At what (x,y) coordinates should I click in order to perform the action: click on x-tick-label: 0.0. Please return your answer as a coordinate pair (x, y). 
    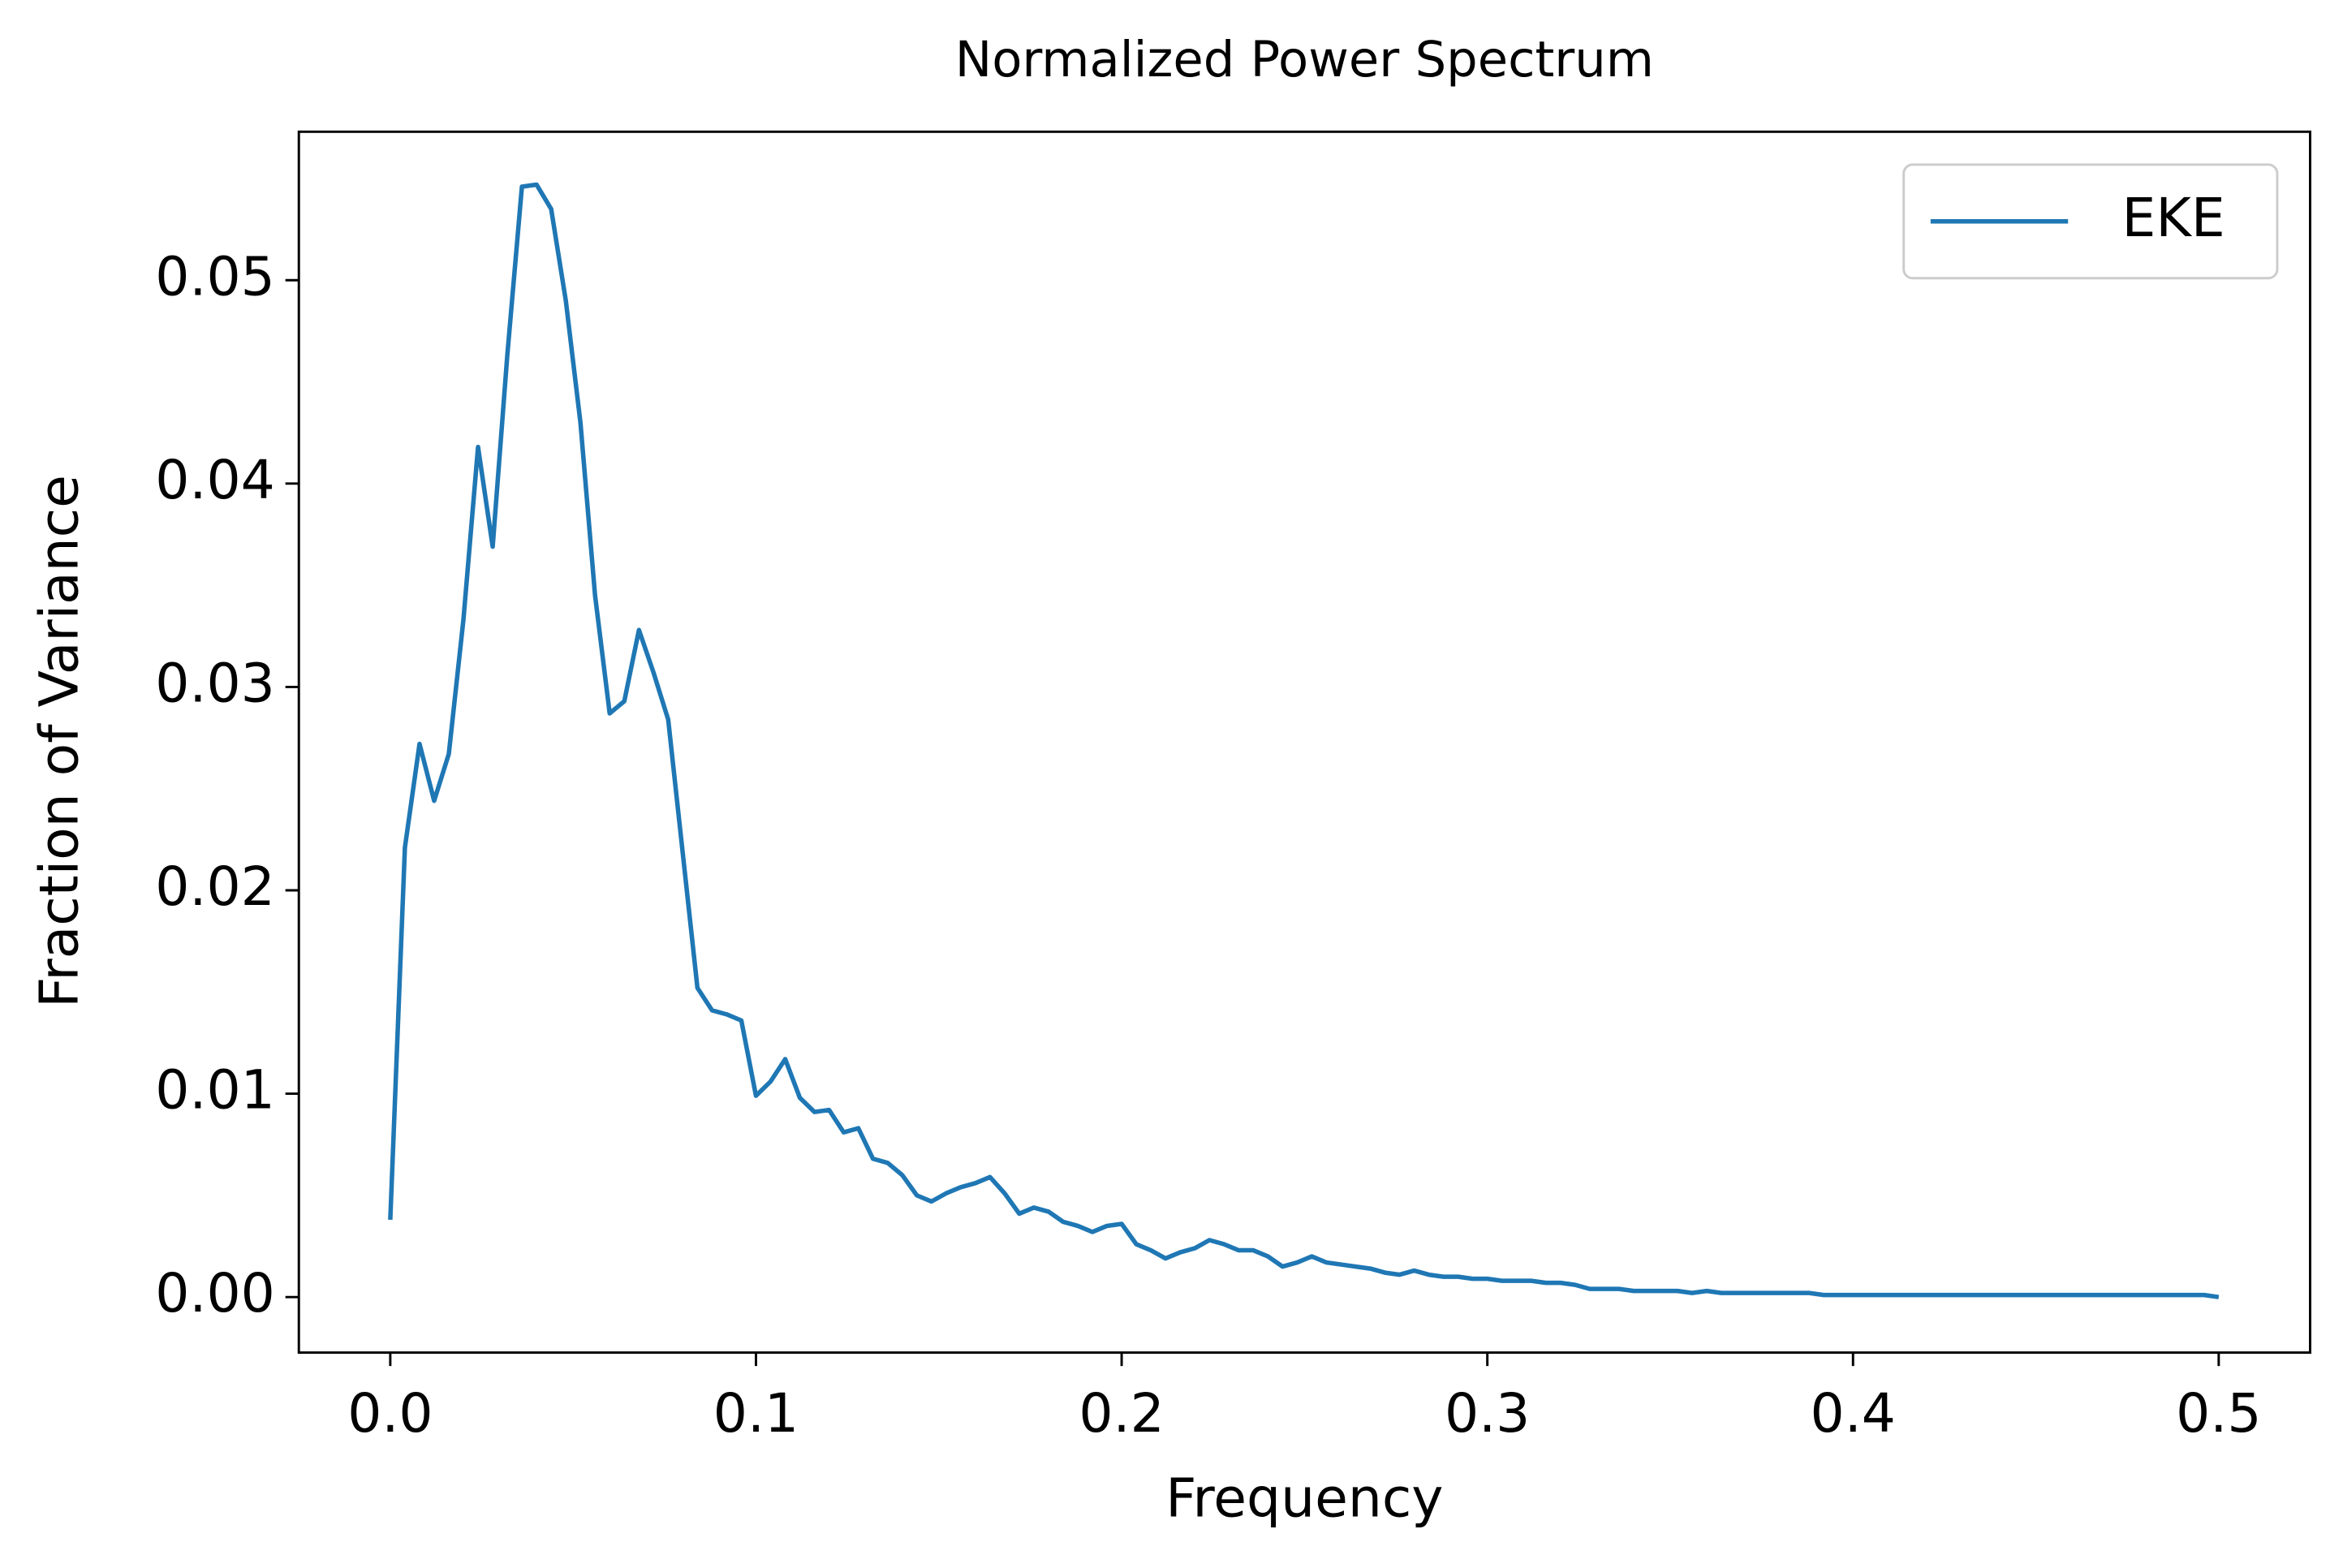
    Looking at the image, I should click on (390, 1413).